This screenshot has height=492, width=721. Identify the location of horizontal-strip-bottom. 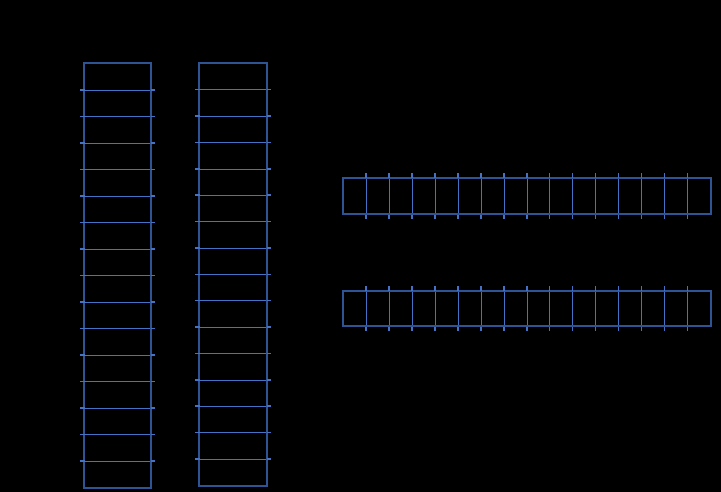
(527, 308).